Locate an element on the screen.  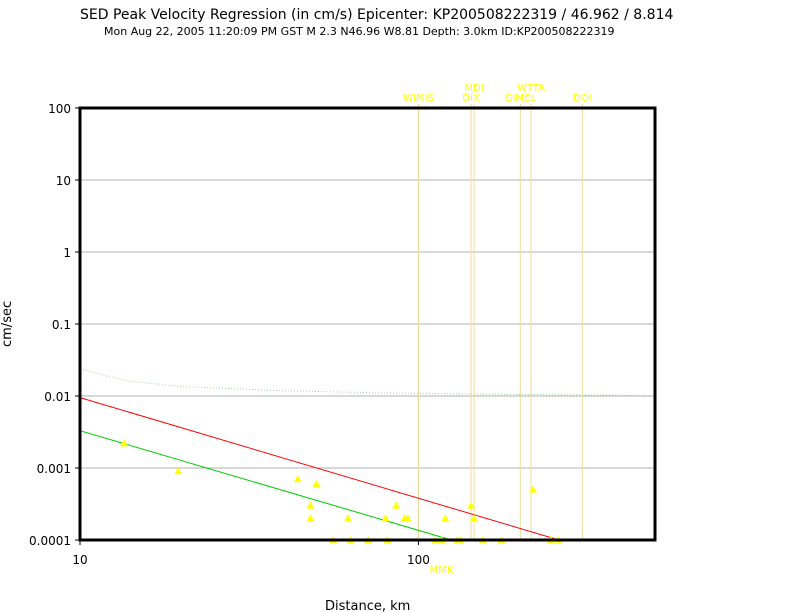
station-label: WTTA is located at coordinates (531, 88).